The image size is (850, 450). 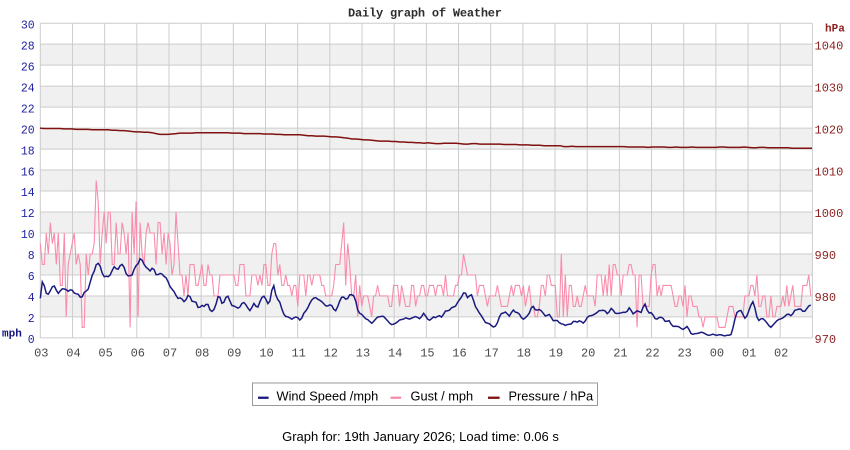 What do you see at coordinates (826, 340) in the screenshot?
I see `svg-text: 970` at bounding box center [826, 340].